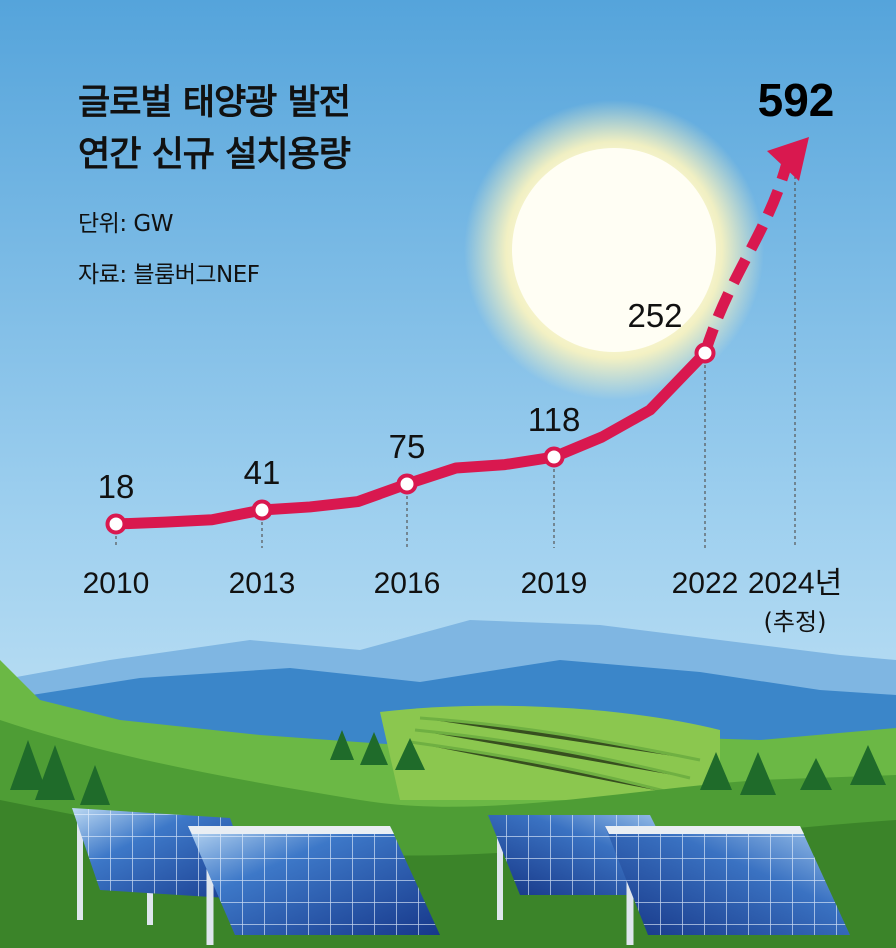 Image resolution: width=896 pixels, height=948 pixels. What do you see at coordinates (796, 100) in the screenshot?
I see `value-label-2024: 592` at bounding box center [796, 100].